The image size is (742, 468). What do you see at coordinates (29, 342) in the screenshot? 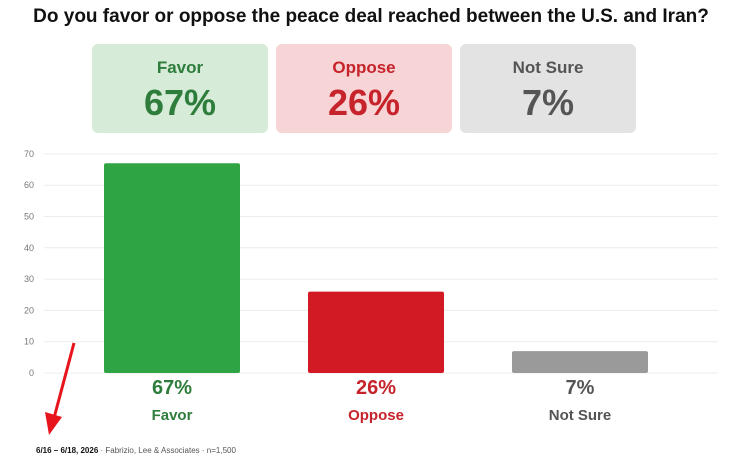
I see `y-tick-label-10: 10` at bounding box center [29, 342].